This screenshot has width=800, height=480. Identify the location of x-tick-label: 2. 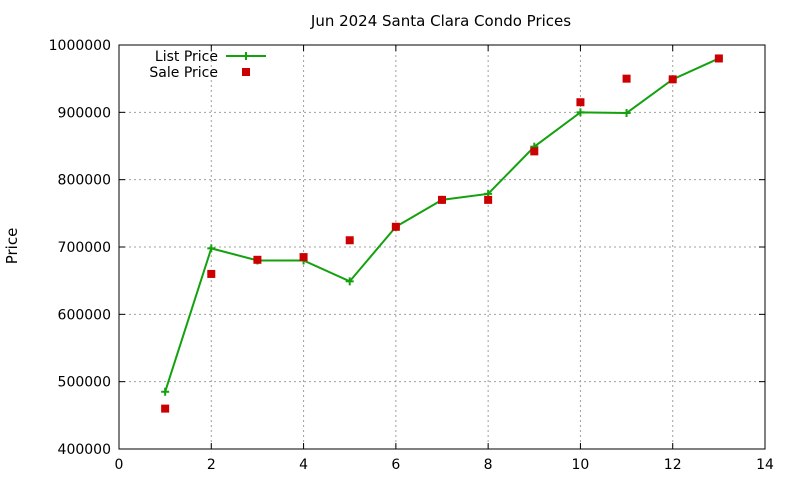
(211, 465).